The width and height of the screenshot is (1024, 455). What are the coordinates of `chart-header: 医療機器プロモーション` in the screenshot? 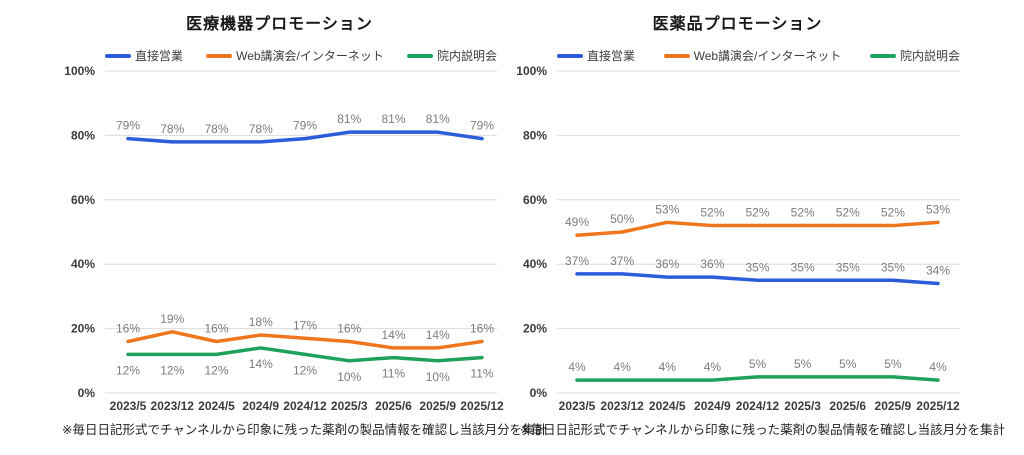 It's located at (279, 22).